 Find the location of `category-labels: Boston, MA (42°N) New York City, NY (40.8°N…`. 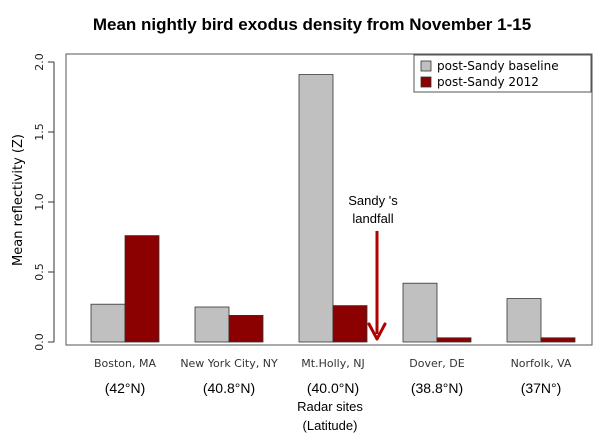

category-labels: Boston, MA (42°N) New York City, NY (40.8°N… is located at coordinates (333, 376).